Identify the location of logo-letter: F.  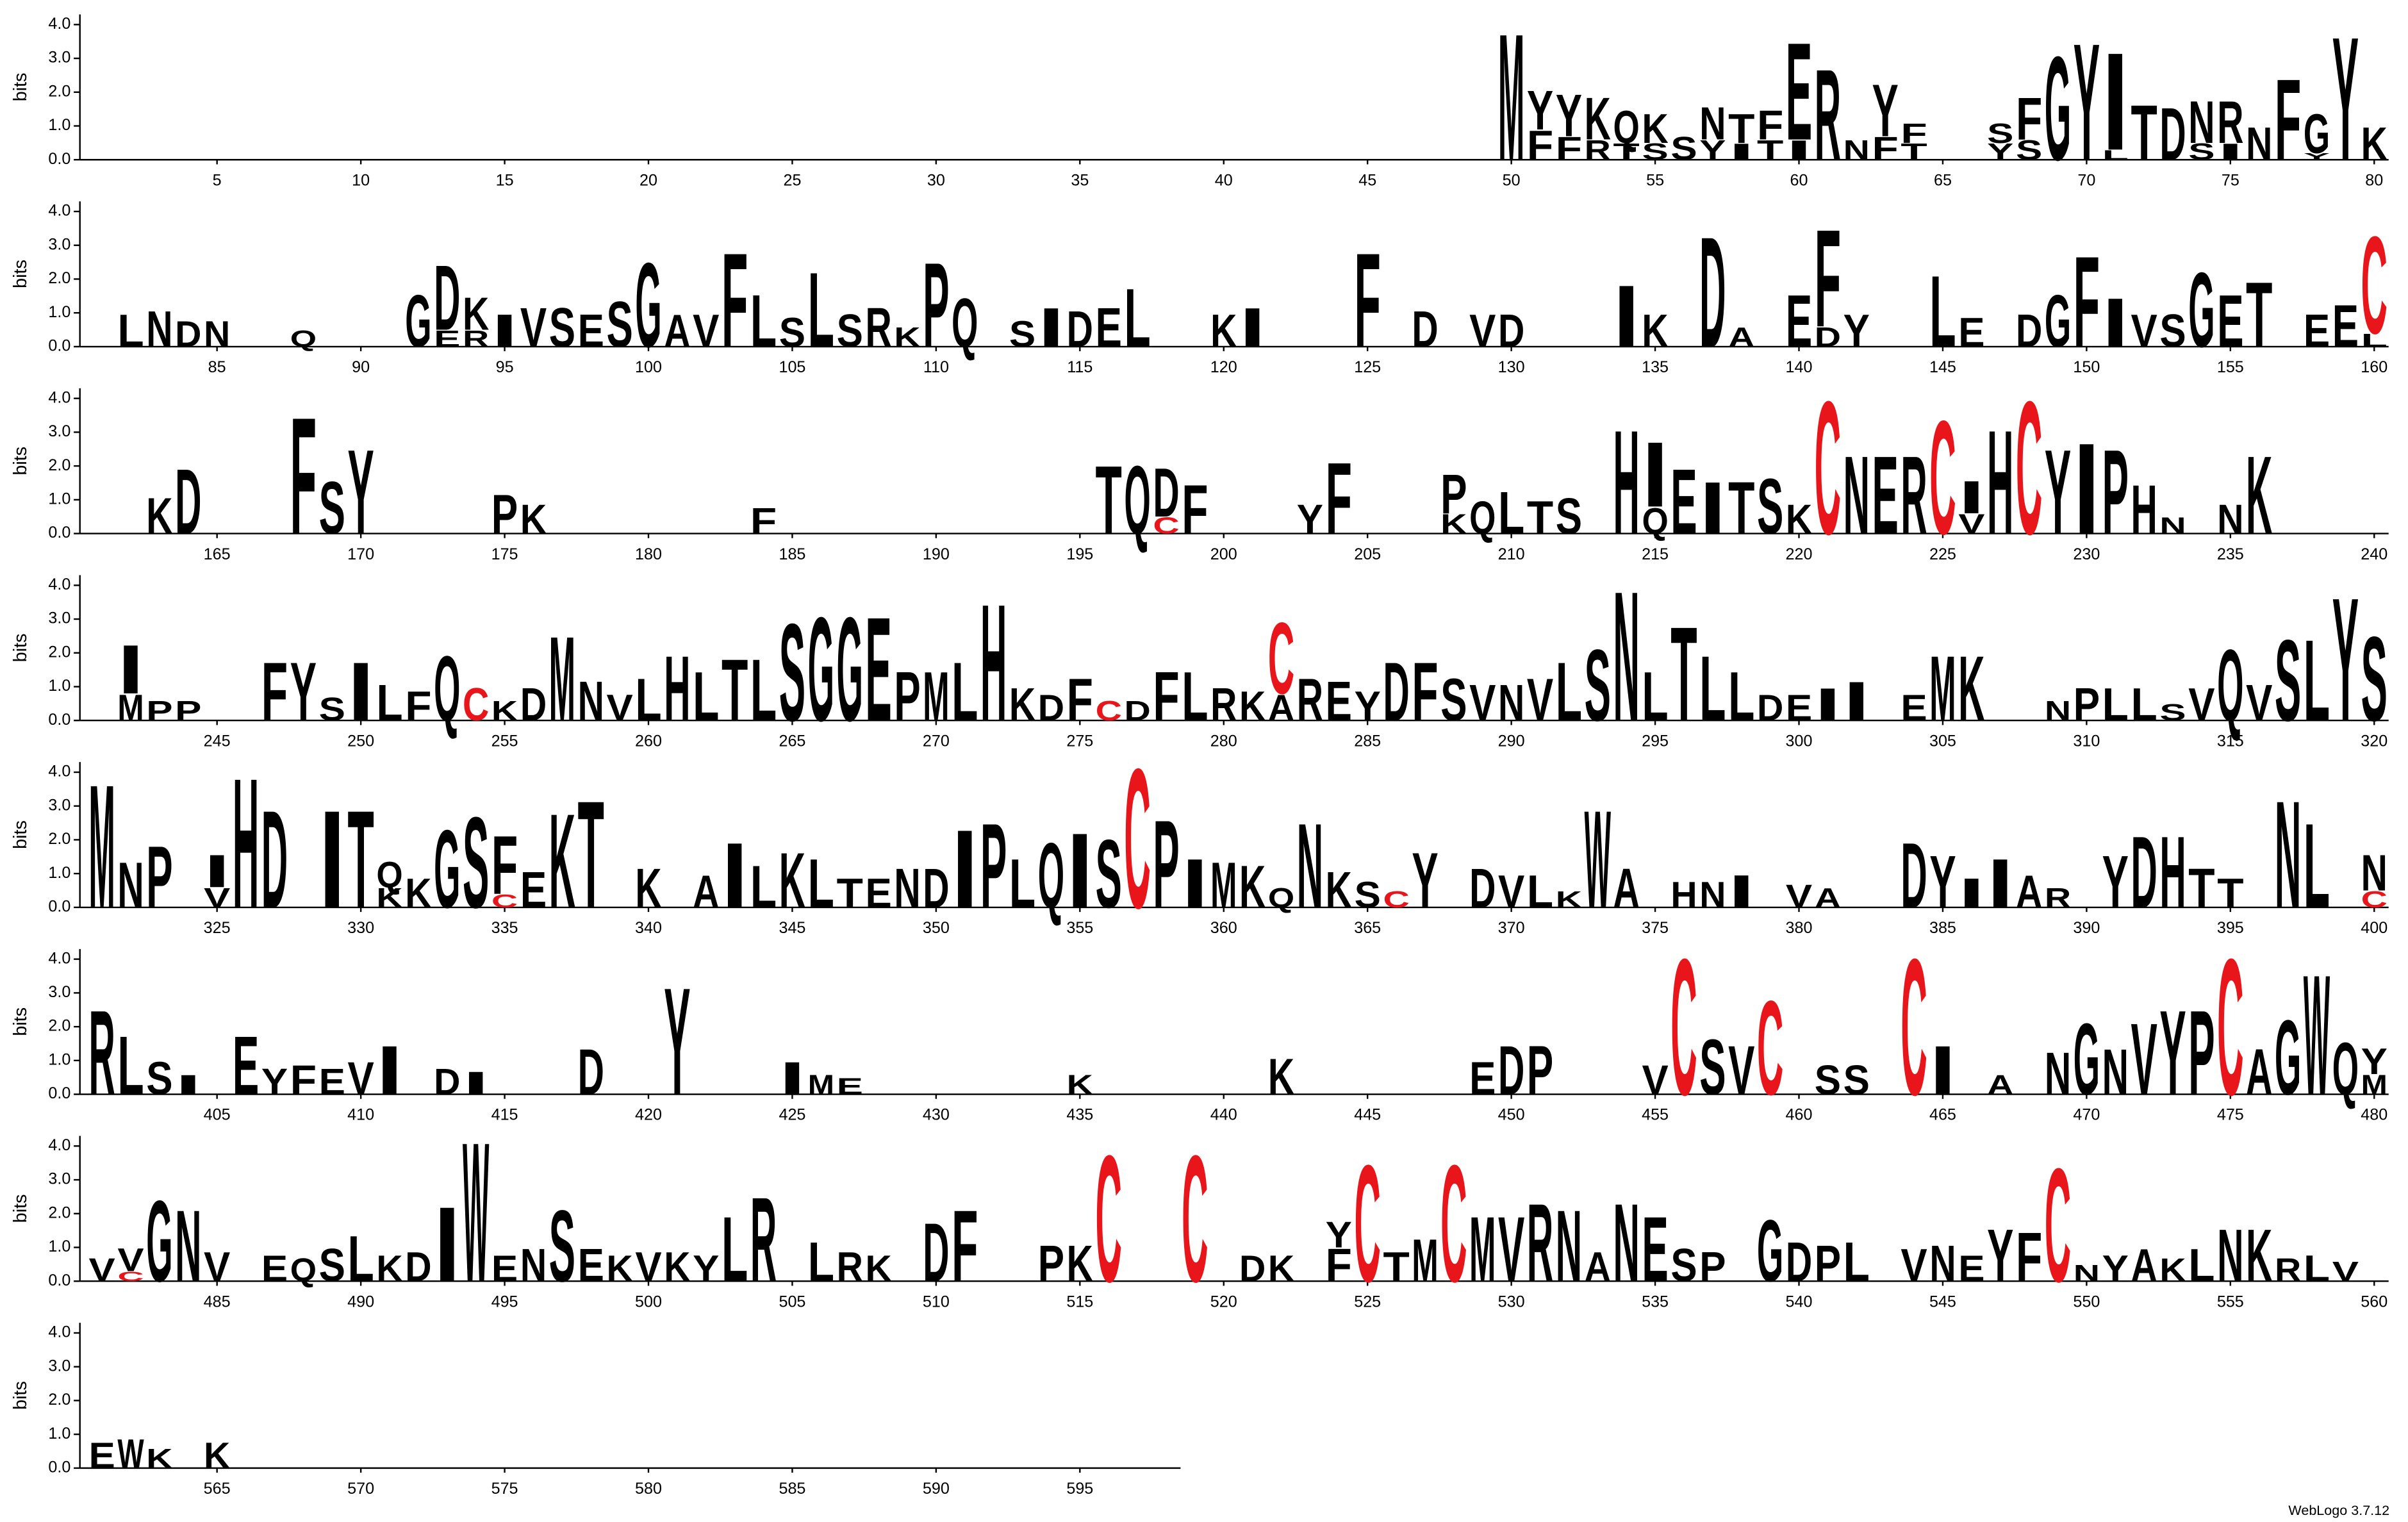
(418, 706).